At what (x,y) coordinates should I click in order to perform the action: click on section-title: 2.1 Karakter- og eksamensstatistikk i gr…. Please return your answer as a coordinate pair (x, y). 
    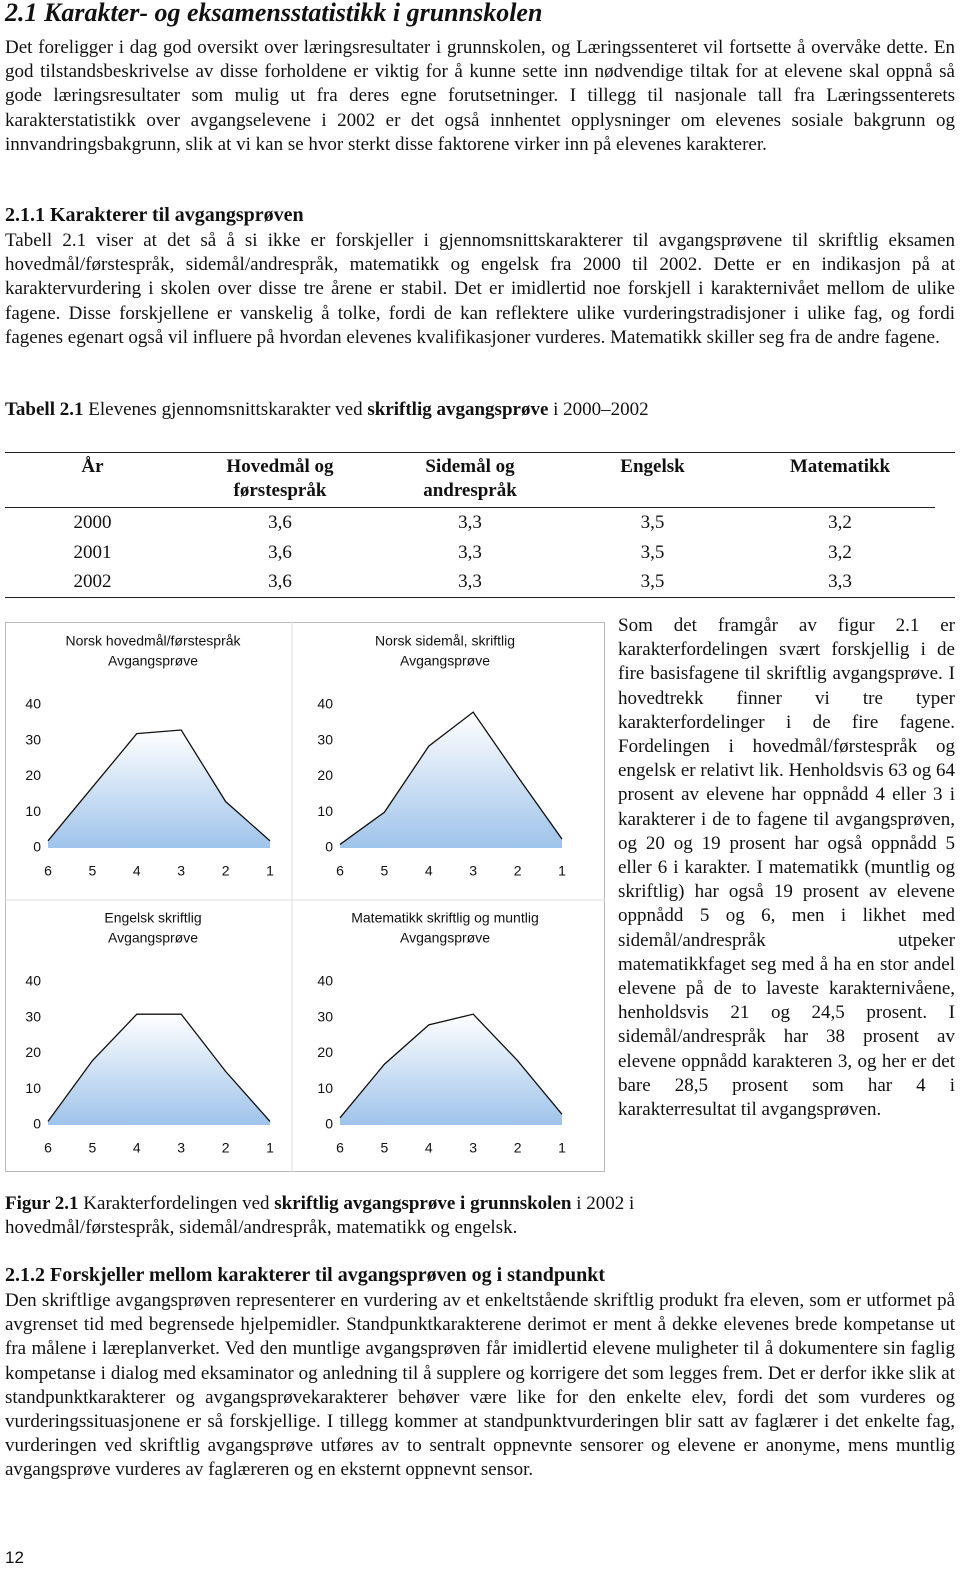
    Looking at the image, I should click on (274, 13).